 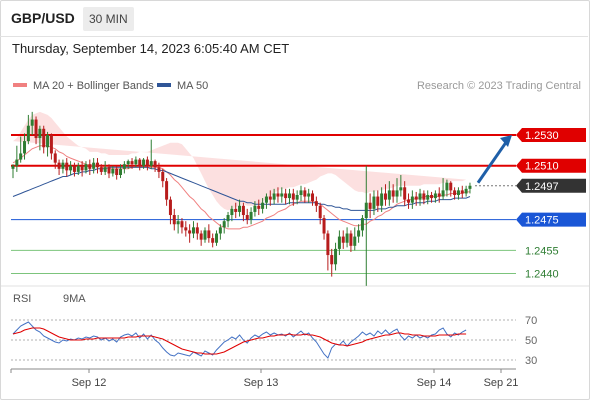 I want to click on legend-ma20: MA 20 + Bollinger Bands, so click(x=83, y=86).